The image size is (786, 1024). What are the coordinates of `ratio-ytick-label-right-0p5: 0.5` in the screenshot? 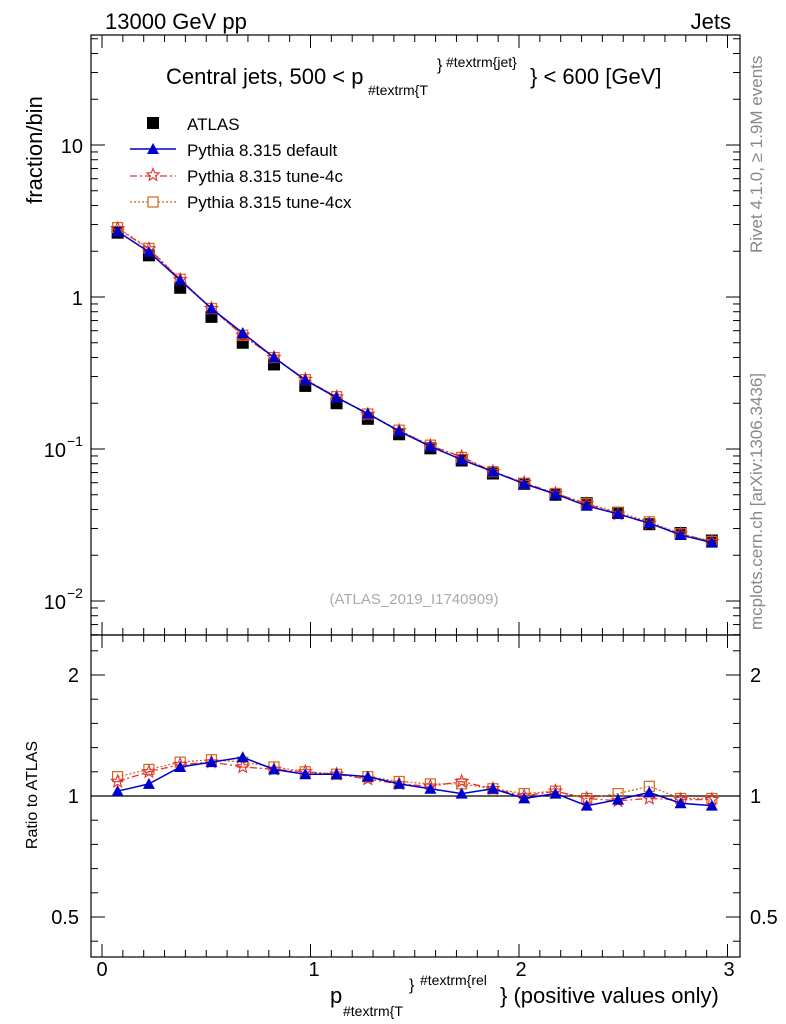 It's located at (764, 918).